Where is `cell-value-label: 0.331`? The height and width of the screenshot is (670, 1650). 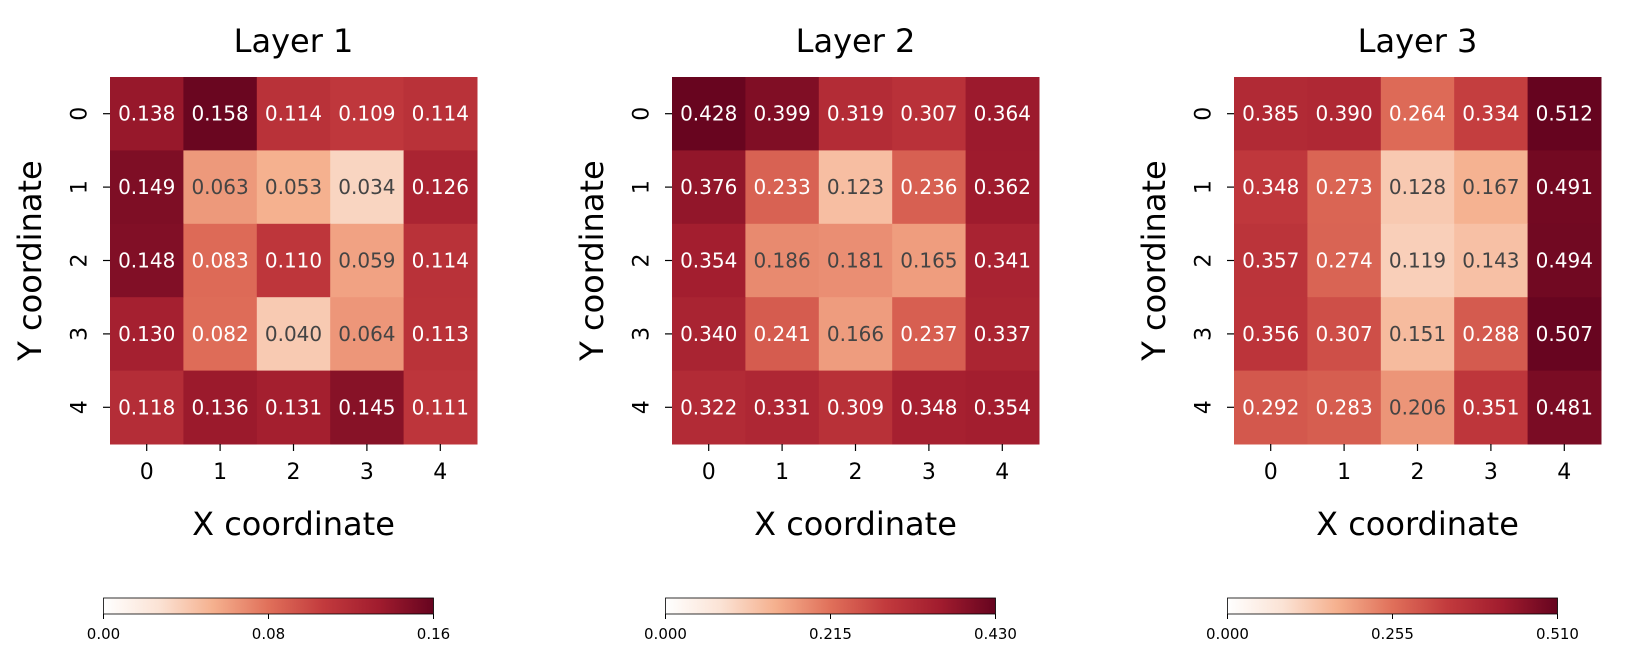
cell-value-label: 0.331 is located at coordinates (781, 407).